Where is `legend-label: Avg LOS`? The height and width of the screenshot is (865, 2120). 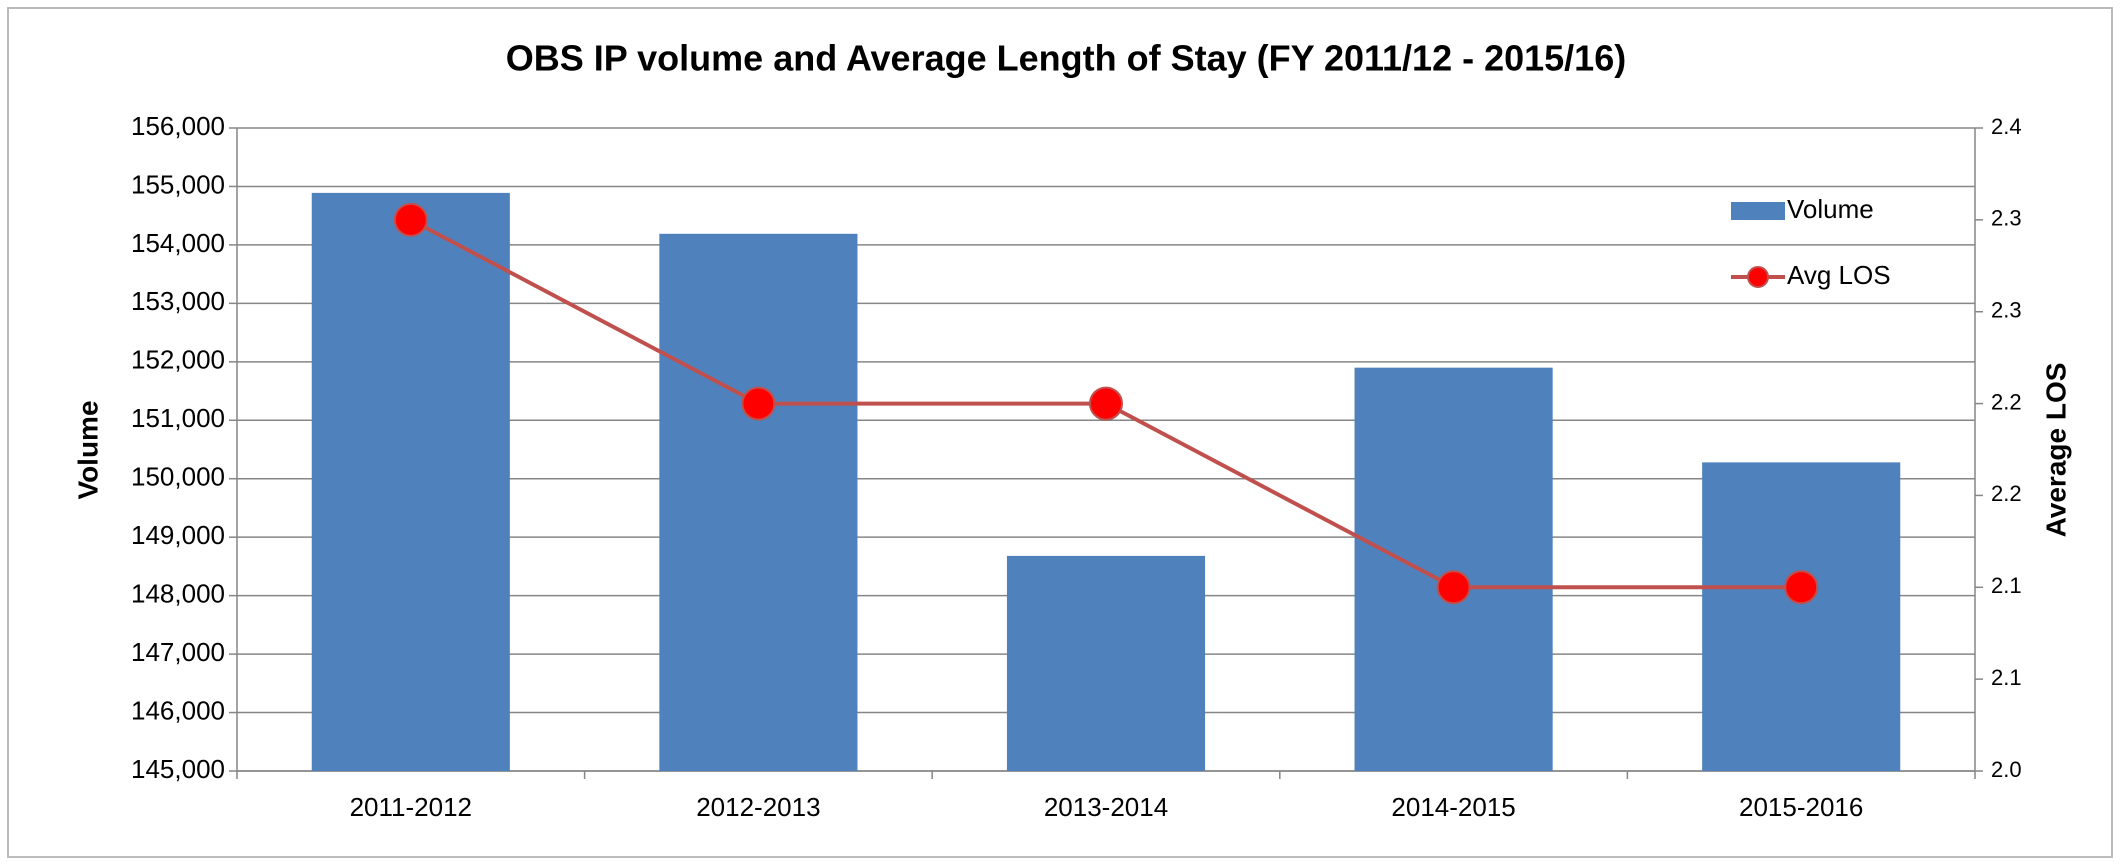
legend-label: Avg LOS is located at coordinates (1839, 275).